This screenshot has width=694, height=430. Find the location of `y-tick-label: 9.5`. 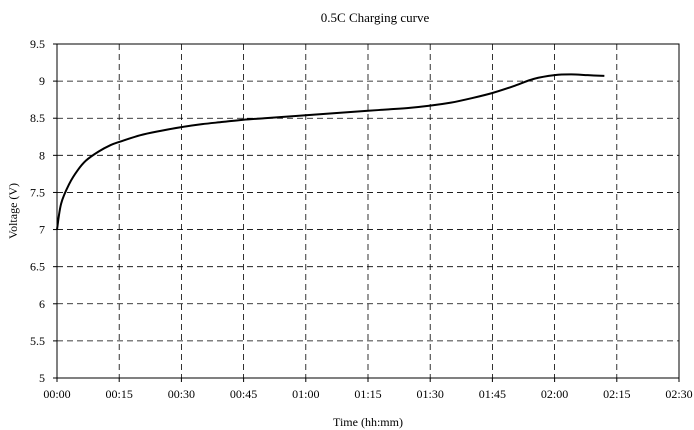

y-tick-label: 9.5 is located at coordinates (37, 44).